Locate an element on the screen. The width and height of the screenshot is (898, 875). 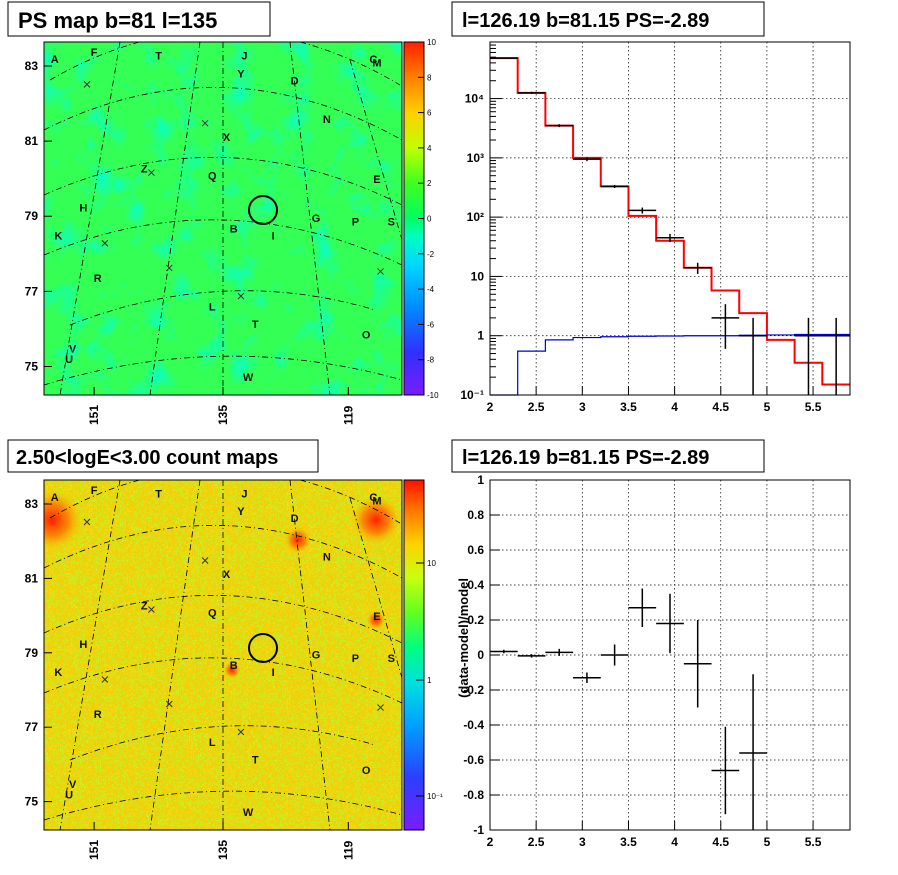
residual-y-tick-label: -1 is located at coordinates (478, 830).